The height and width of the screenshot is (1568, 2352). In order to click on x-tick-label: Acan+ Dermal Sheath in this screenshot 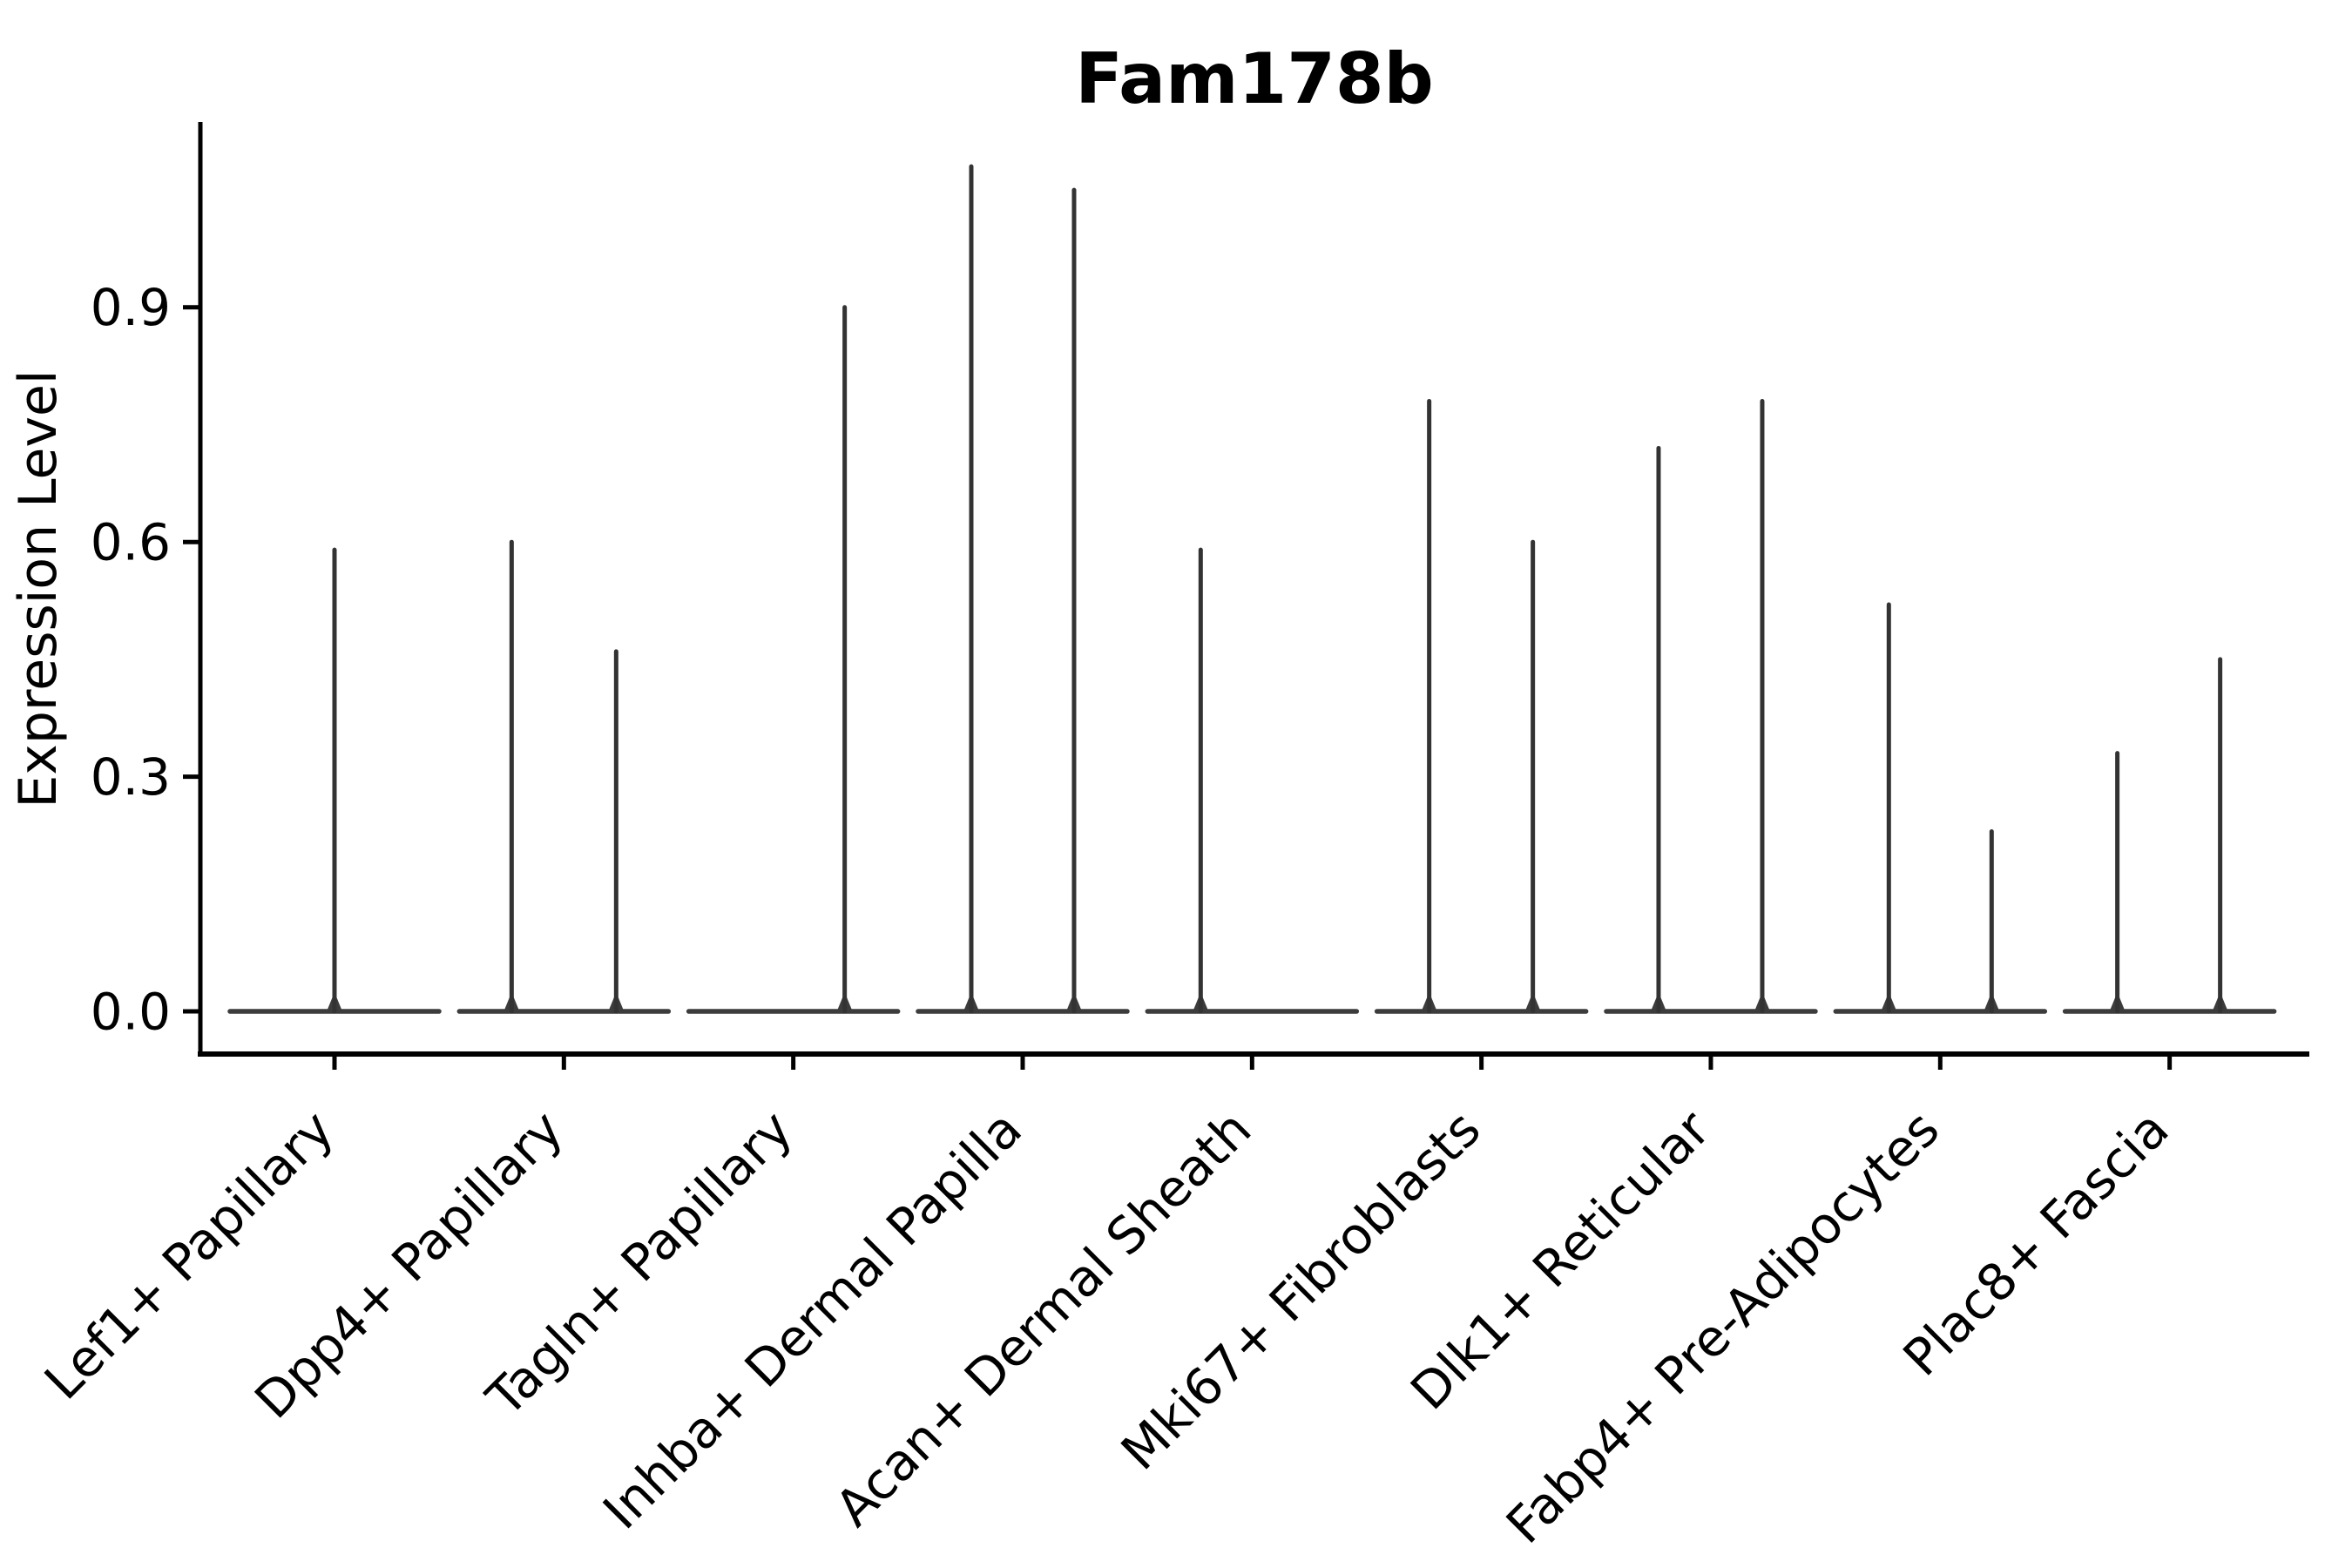, I will do `click(1043, 1319)`.